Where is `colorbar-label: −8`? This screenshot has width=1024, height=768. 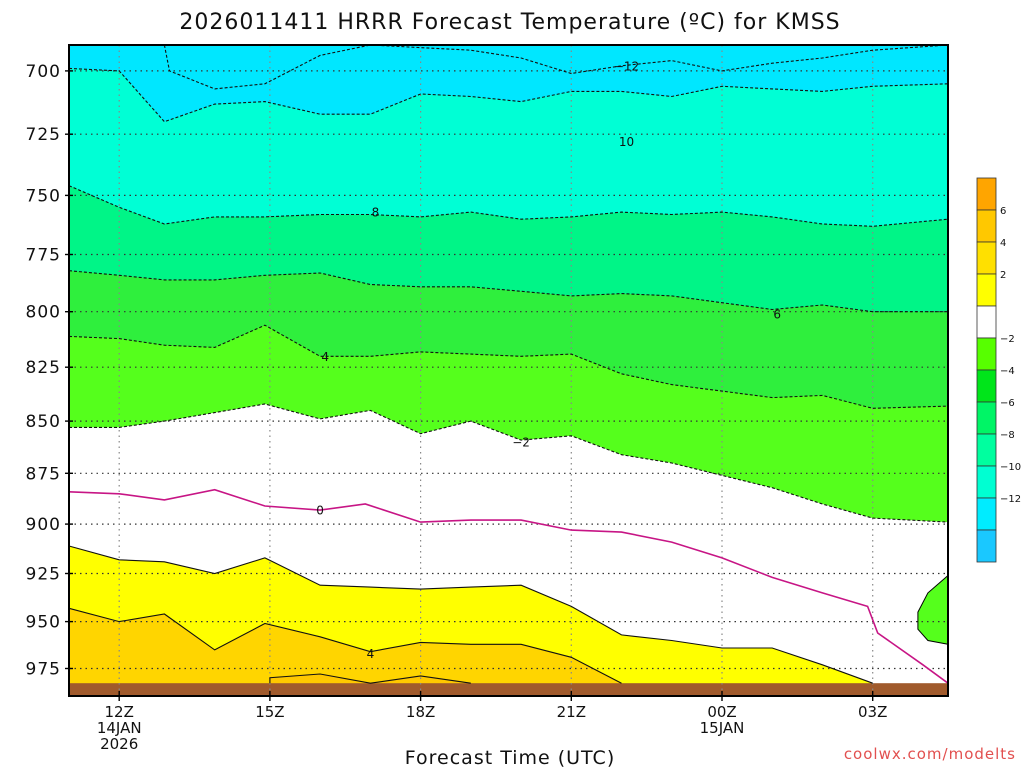
colorbar-label: −8 is located at coordinates (1007, 435).